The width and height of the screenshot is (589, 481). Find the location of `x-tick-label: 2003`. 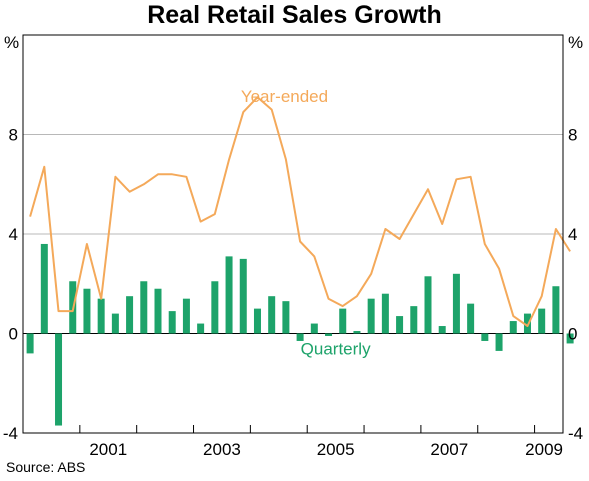

x-tick-label: 2003 is located at coordinates (222, 449).